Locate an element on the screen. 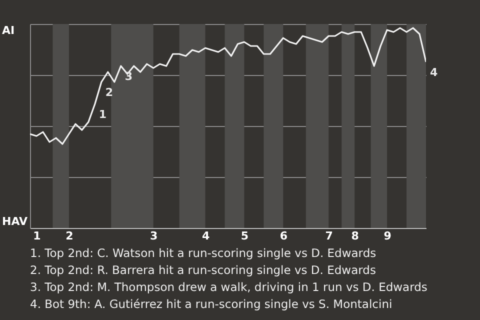  x-tick-label: 4 is located at coordinates (206, 236).